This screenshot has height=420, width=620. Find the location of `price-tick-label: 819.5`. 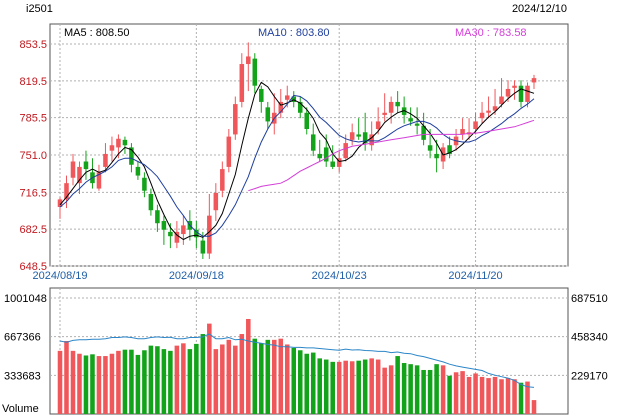

price-tick-label: 819.5 is located at coordinates (33, 82).